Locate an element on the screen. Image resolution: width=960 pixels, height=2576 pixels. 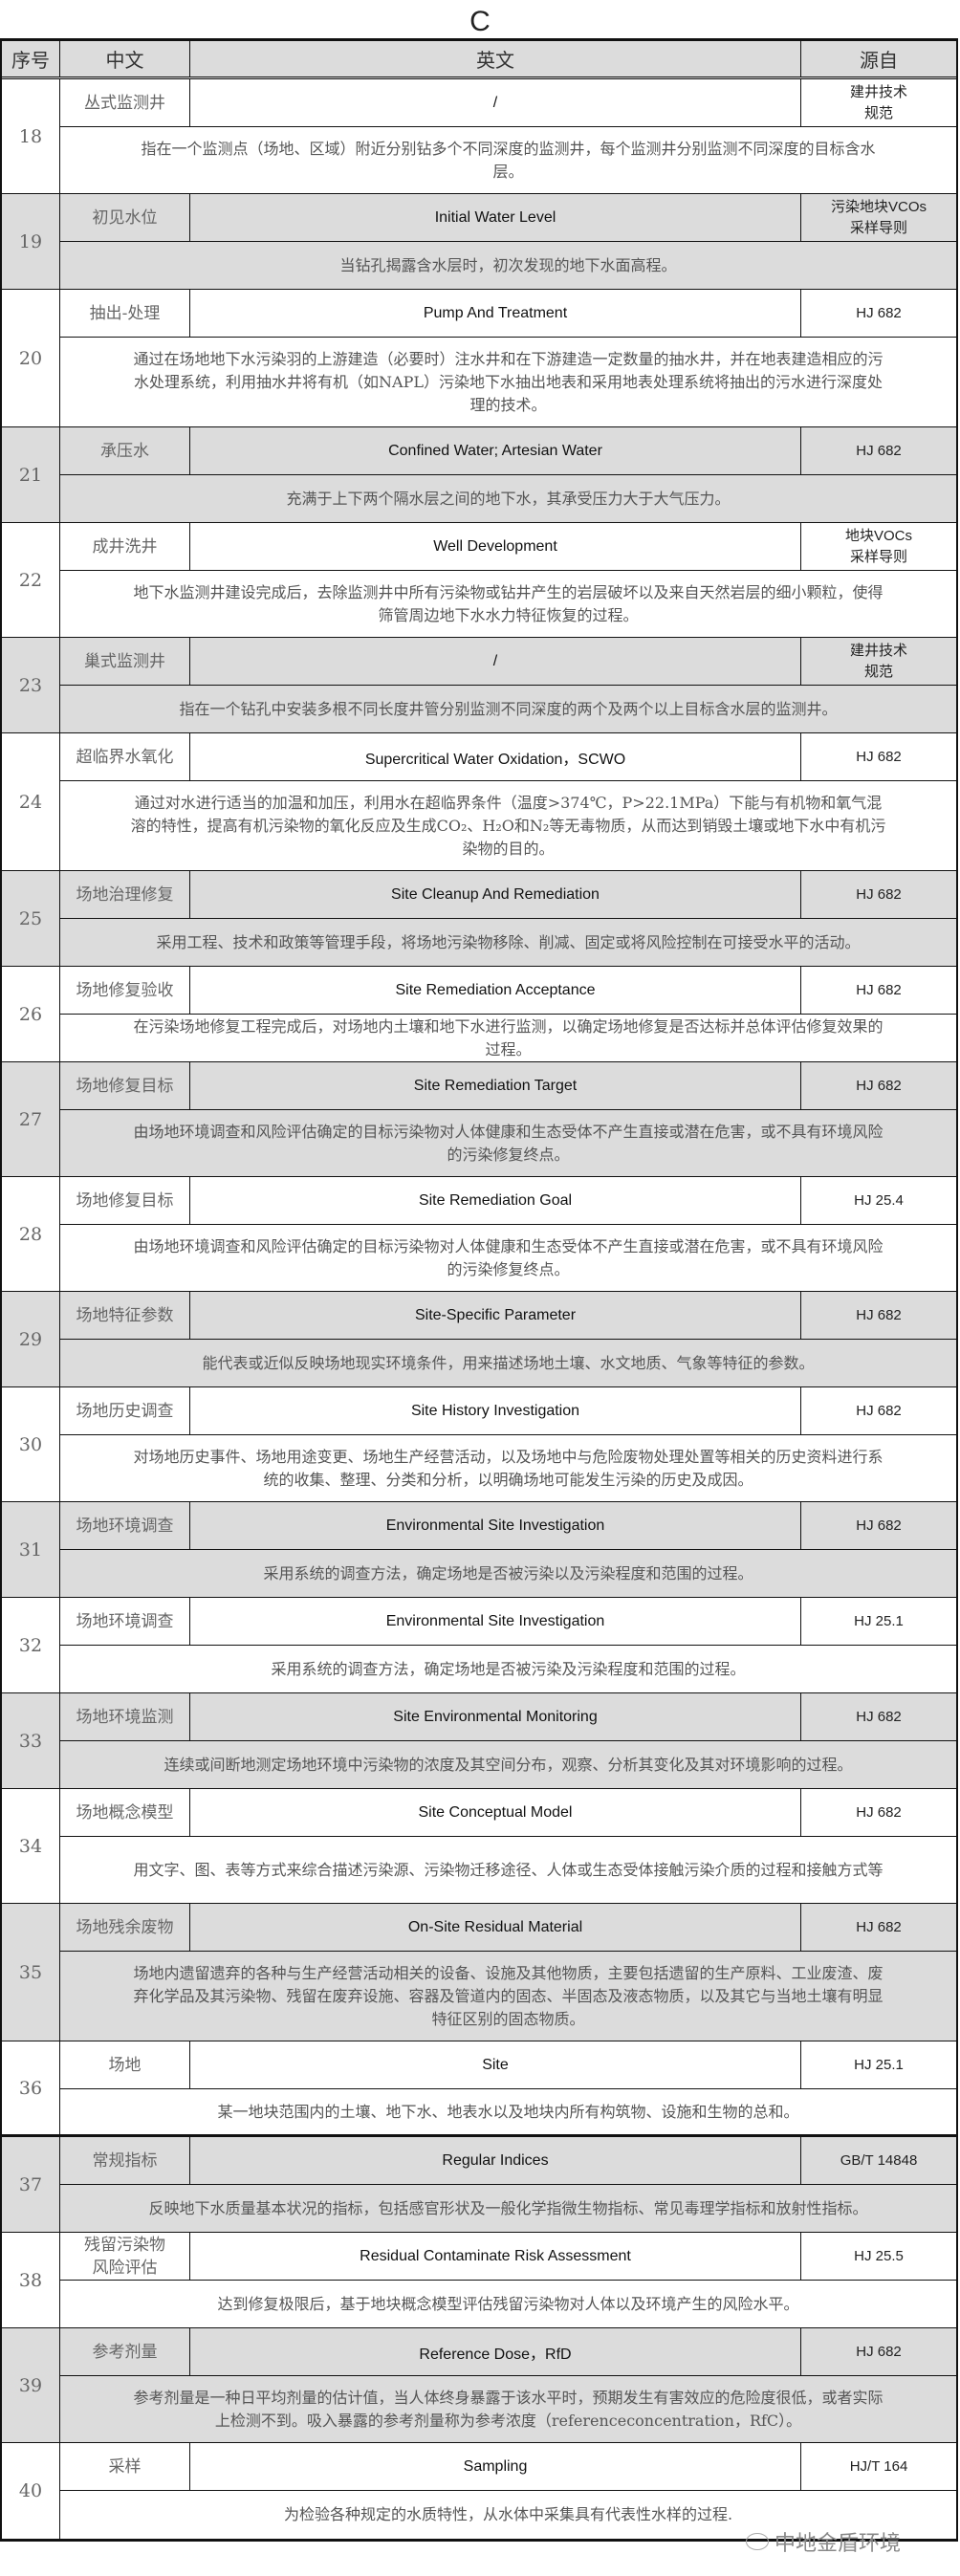
term-zh: 残留污染物 风险评估 is located at coordinates (125, 2256).